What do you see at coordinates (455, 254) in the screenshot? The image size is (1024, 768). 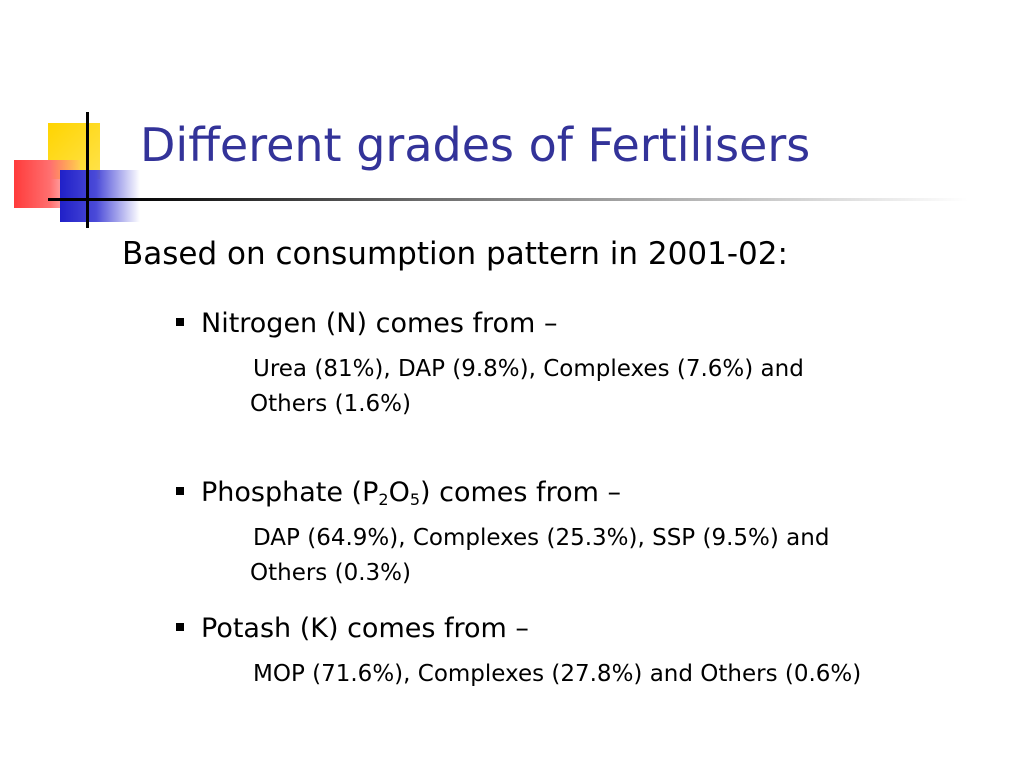 I see `intro-text: Based on consumption pattern in 2001-02:` at bounding box center [455, 254].